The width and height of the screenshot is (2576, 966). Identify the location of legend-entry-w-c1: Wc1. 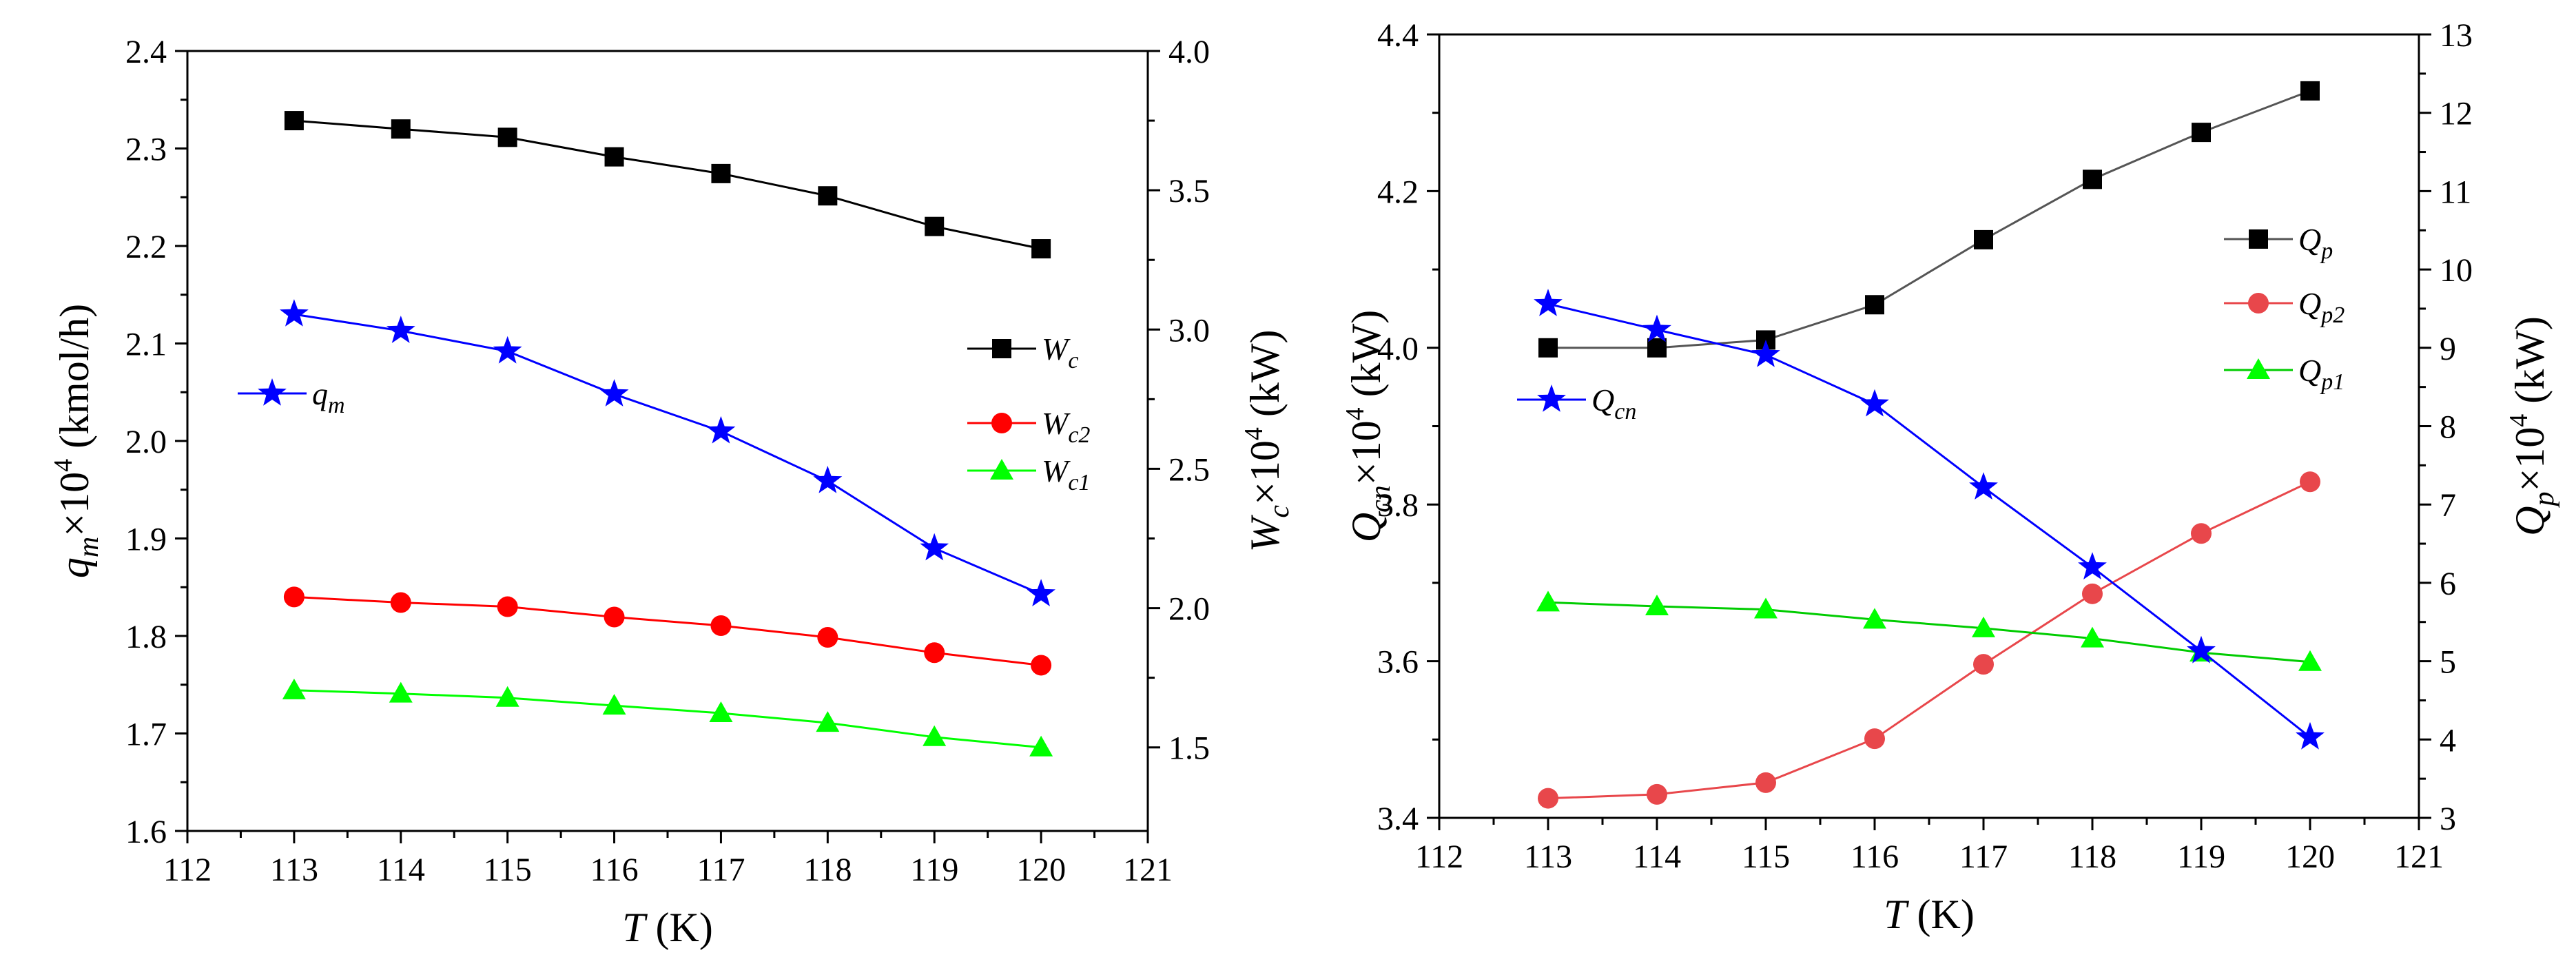
(1028, 474).